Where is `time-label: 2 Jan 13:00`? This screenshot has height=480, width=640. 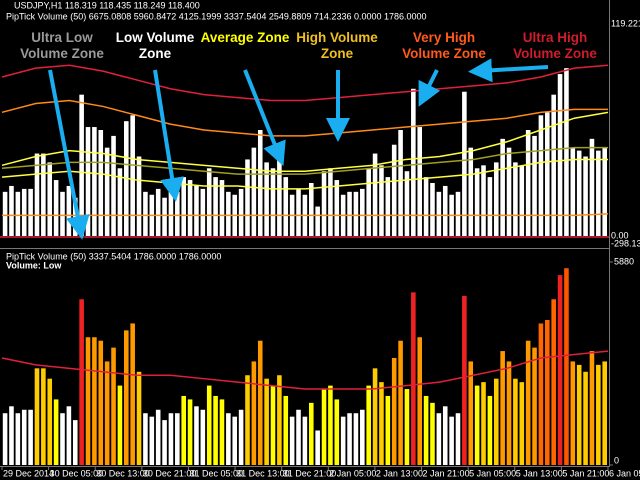
time-label: 2 Jan 13:00 is located at coordinates (399, 473).